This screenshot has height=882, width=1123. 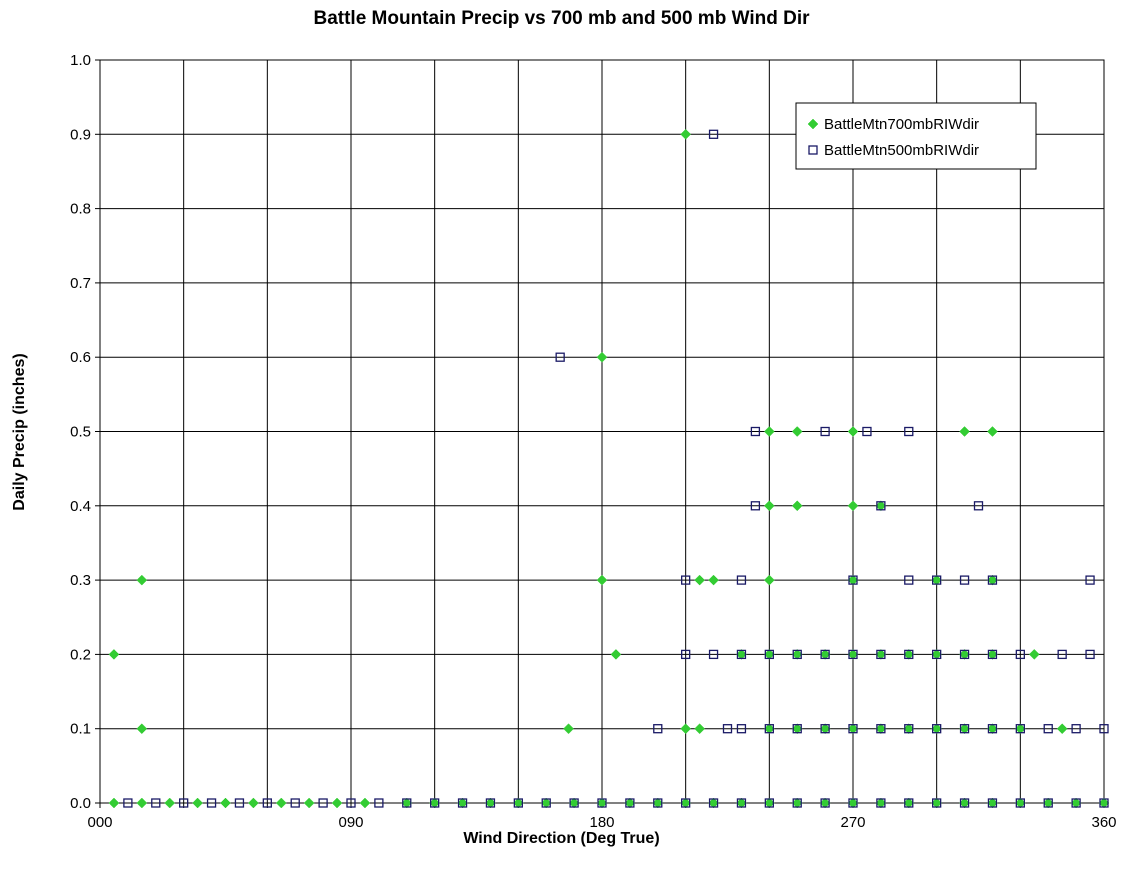 I want to click on y-tick-label: 0.9, so click(x=80, y=134).